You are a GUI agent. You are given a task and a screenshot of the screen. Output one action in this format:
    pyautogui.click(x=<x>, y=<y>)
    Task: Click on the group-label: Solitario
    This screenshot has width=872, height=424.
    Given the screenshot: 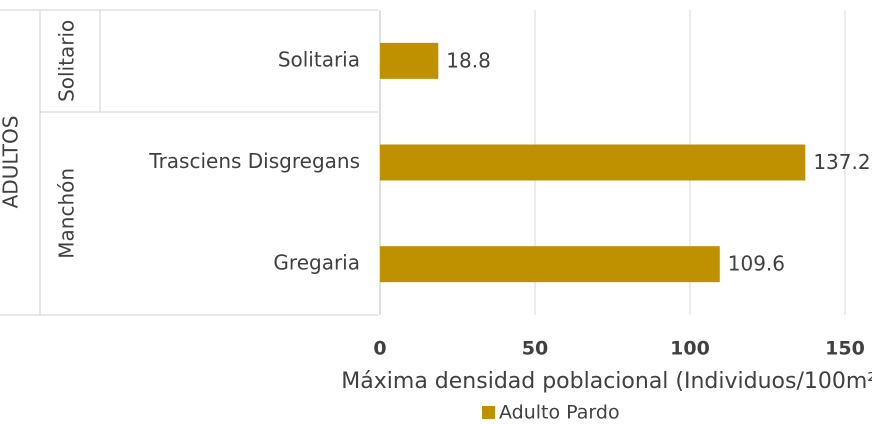 What is the action you would take?
    pyautogui.click(x=67, y=61)
    